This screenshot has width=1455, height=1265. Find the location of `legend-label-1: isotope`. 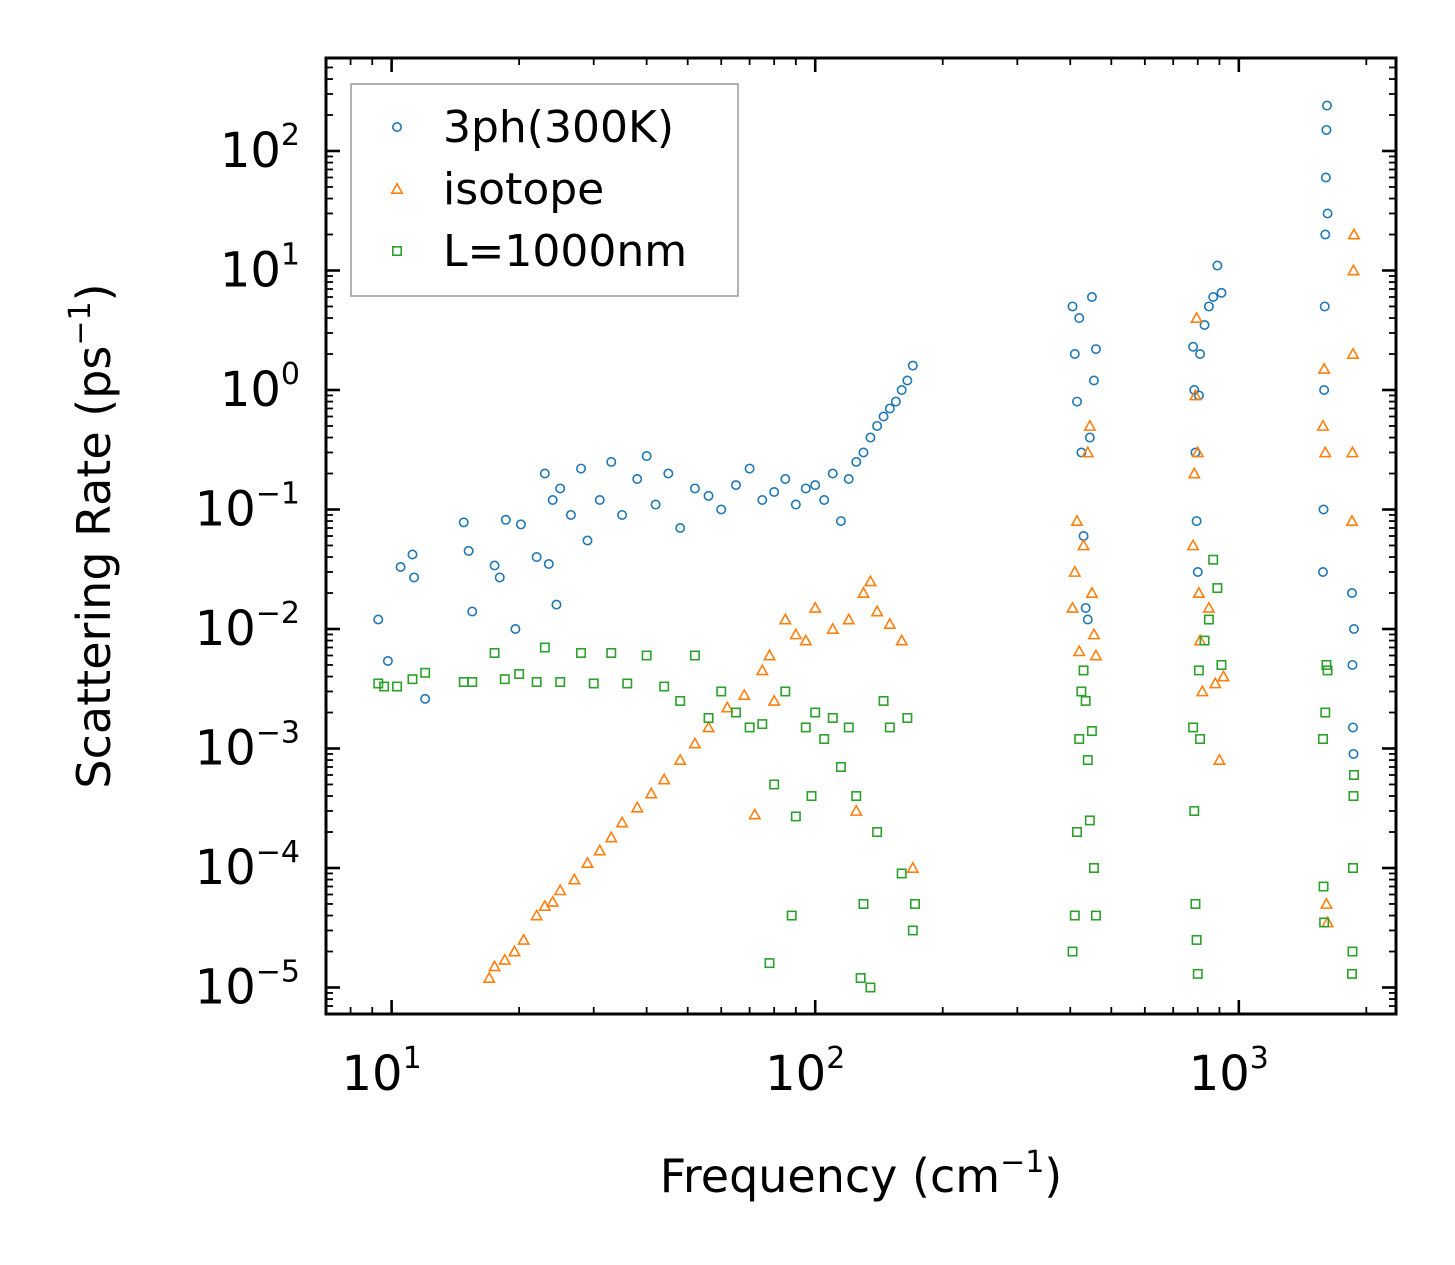

legend-label-1: isotope is located at coordinates (523, 189).